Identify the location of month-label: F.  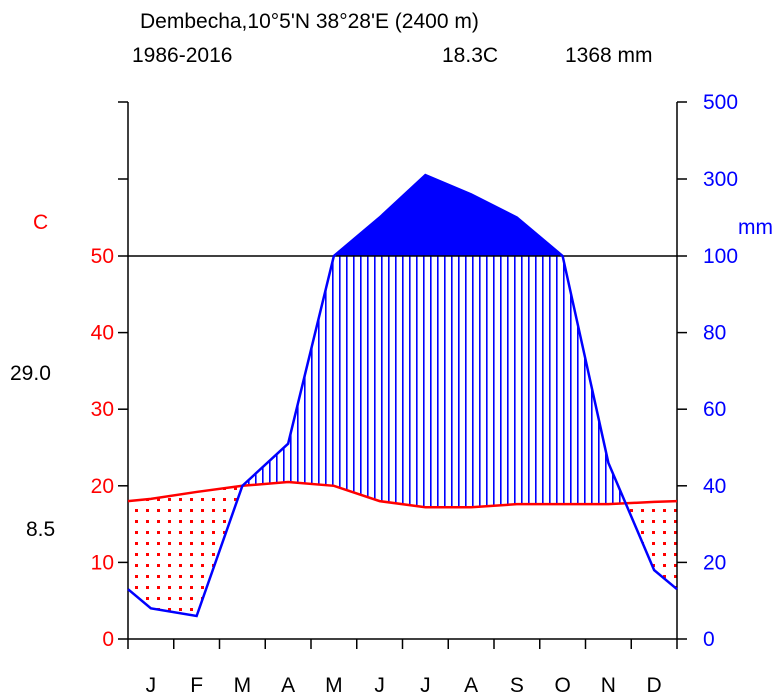
(196, 685).